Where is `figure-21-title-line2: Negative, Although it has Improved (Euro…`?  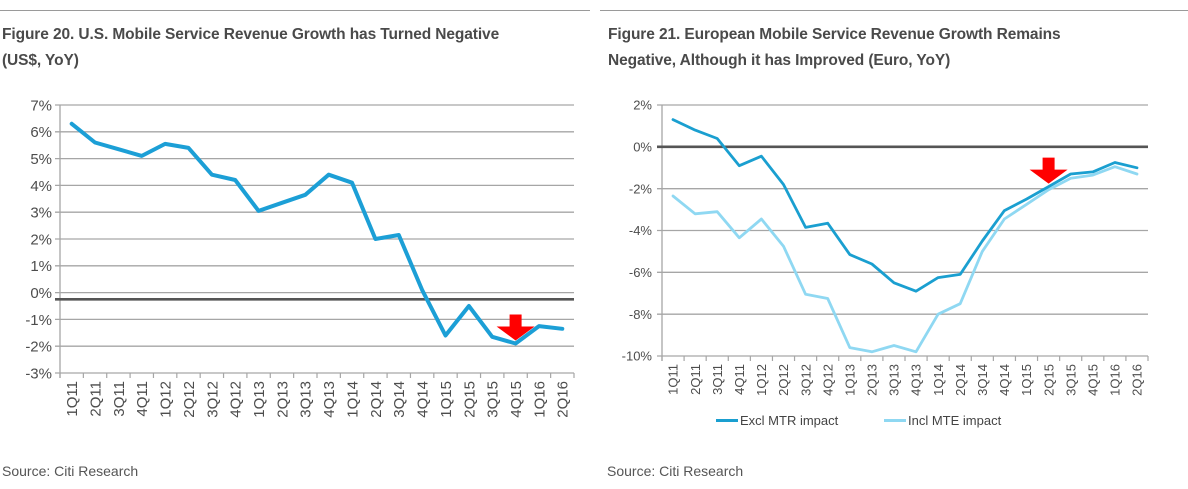
figure-21-title-line2: Negative, Although it has Improved (Euro… is located at coordinates (779, 60).